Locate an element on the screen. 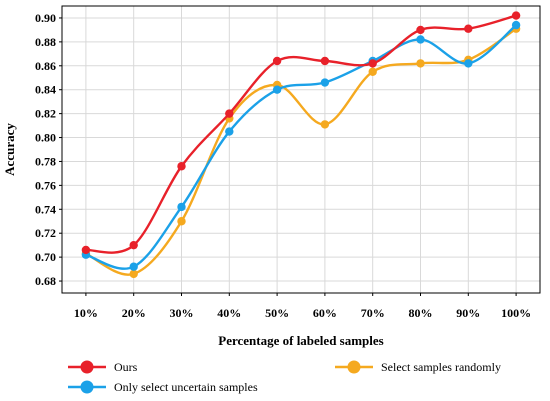 Image resolution: width=550 pixels, height=401 pixels. legend-item: Select samples randomly is located at coordinates (418, 367).